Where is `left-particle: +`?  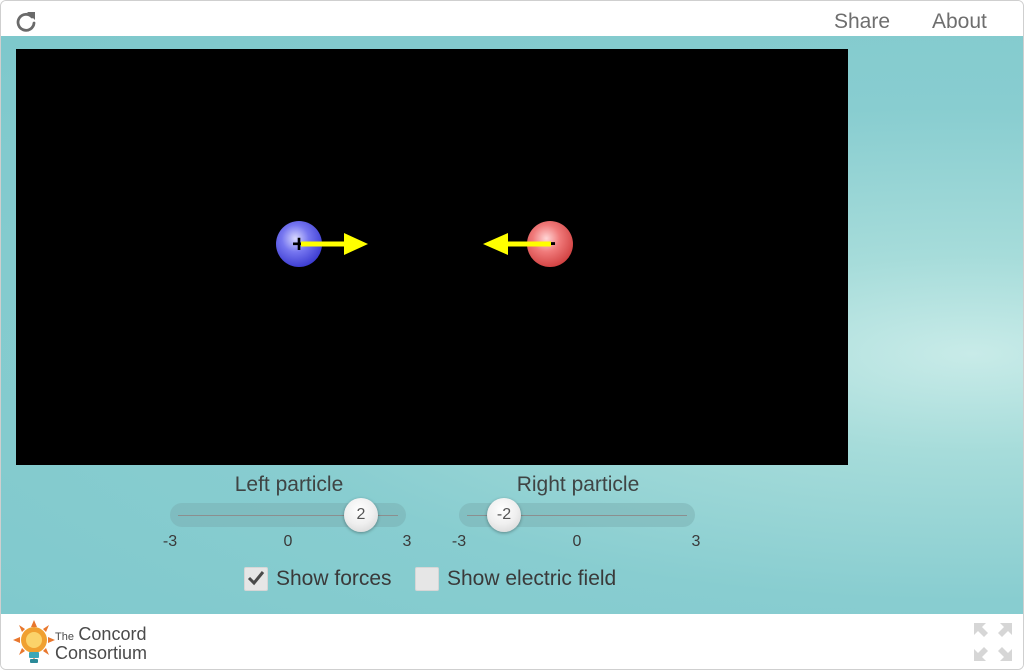
left-particle: + is located at coordinates (299, 244).